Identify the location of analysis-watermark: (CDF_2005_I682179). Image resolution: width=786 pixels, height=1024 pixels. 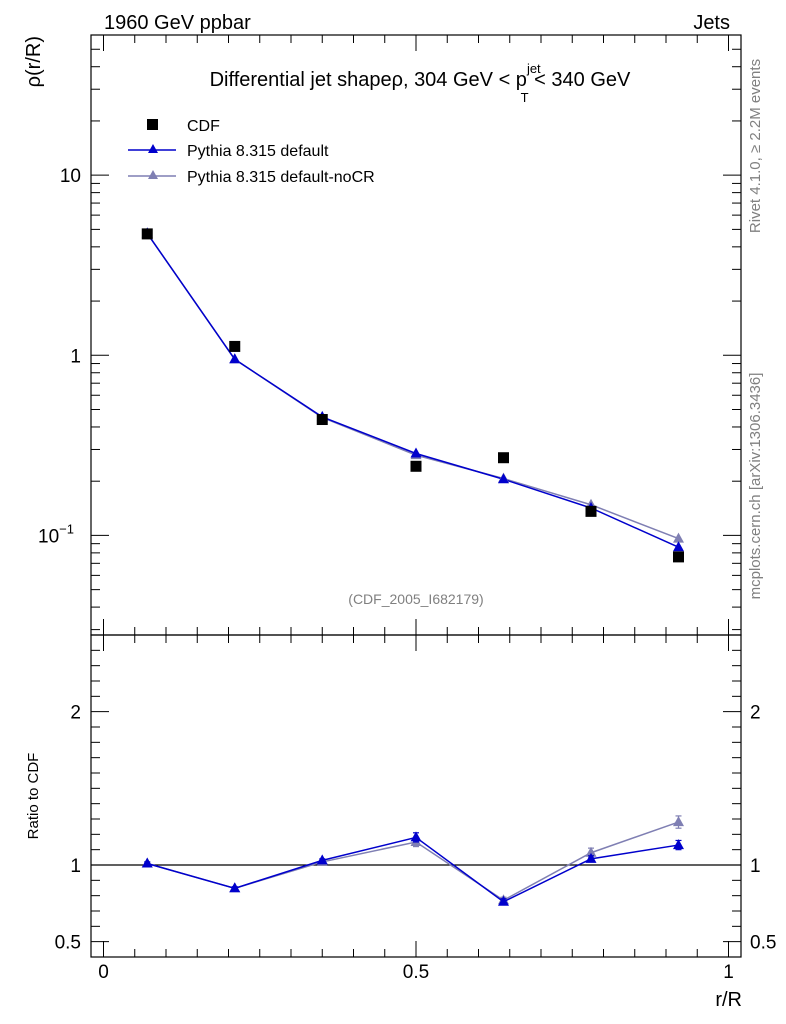
(415, 599).